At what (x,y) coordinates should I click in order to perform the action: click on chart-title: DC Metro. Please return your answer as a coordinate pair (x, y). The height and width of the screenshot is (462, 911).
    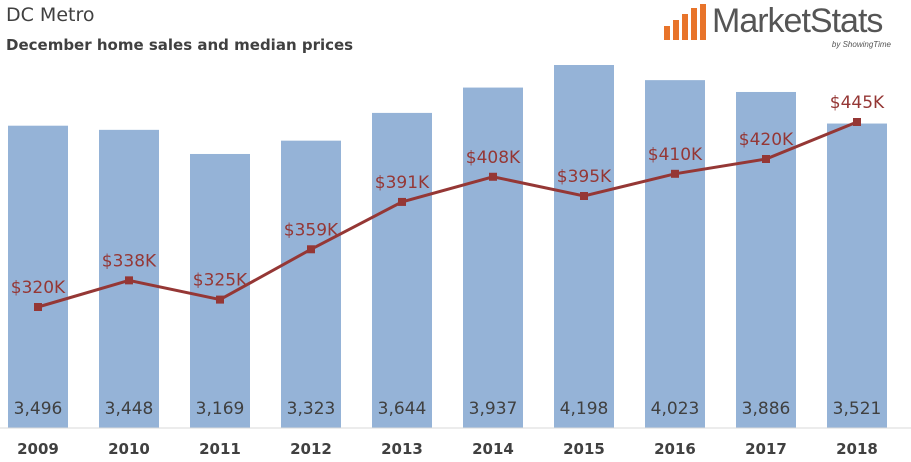
    Looking at the image, I should click on (50, 15).